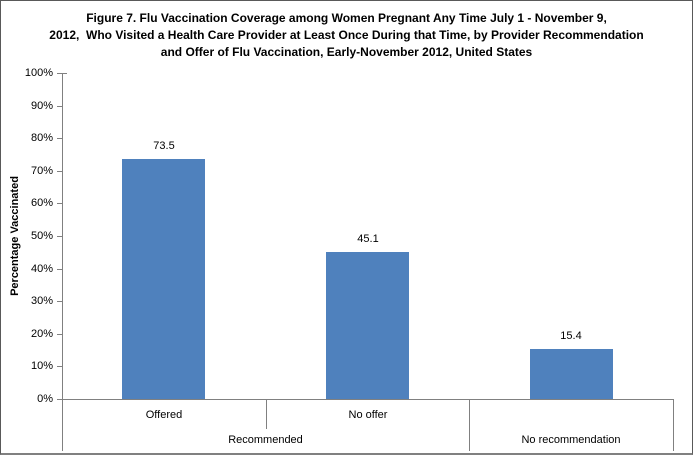 Image resolution: width=693 pixels, height=455 pixels. What do you see at coordinates (41, 301) in the screenshot?
I see `y-tick-label: 30%` at bounding box center [41, 301].